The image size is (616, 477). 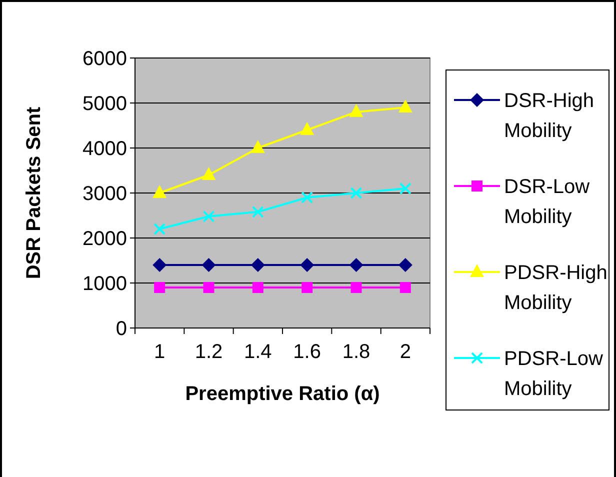 What do you see at coordinates (34, 193) in the screenshot?
I see `y-axis-title: DSR Packets Sent` at bounding box center [34, 193].